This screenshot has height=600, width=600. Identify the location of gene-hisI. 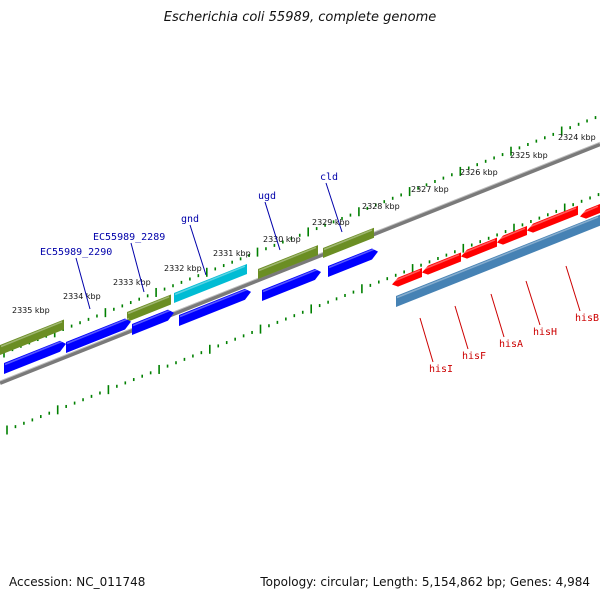
(407, 277).